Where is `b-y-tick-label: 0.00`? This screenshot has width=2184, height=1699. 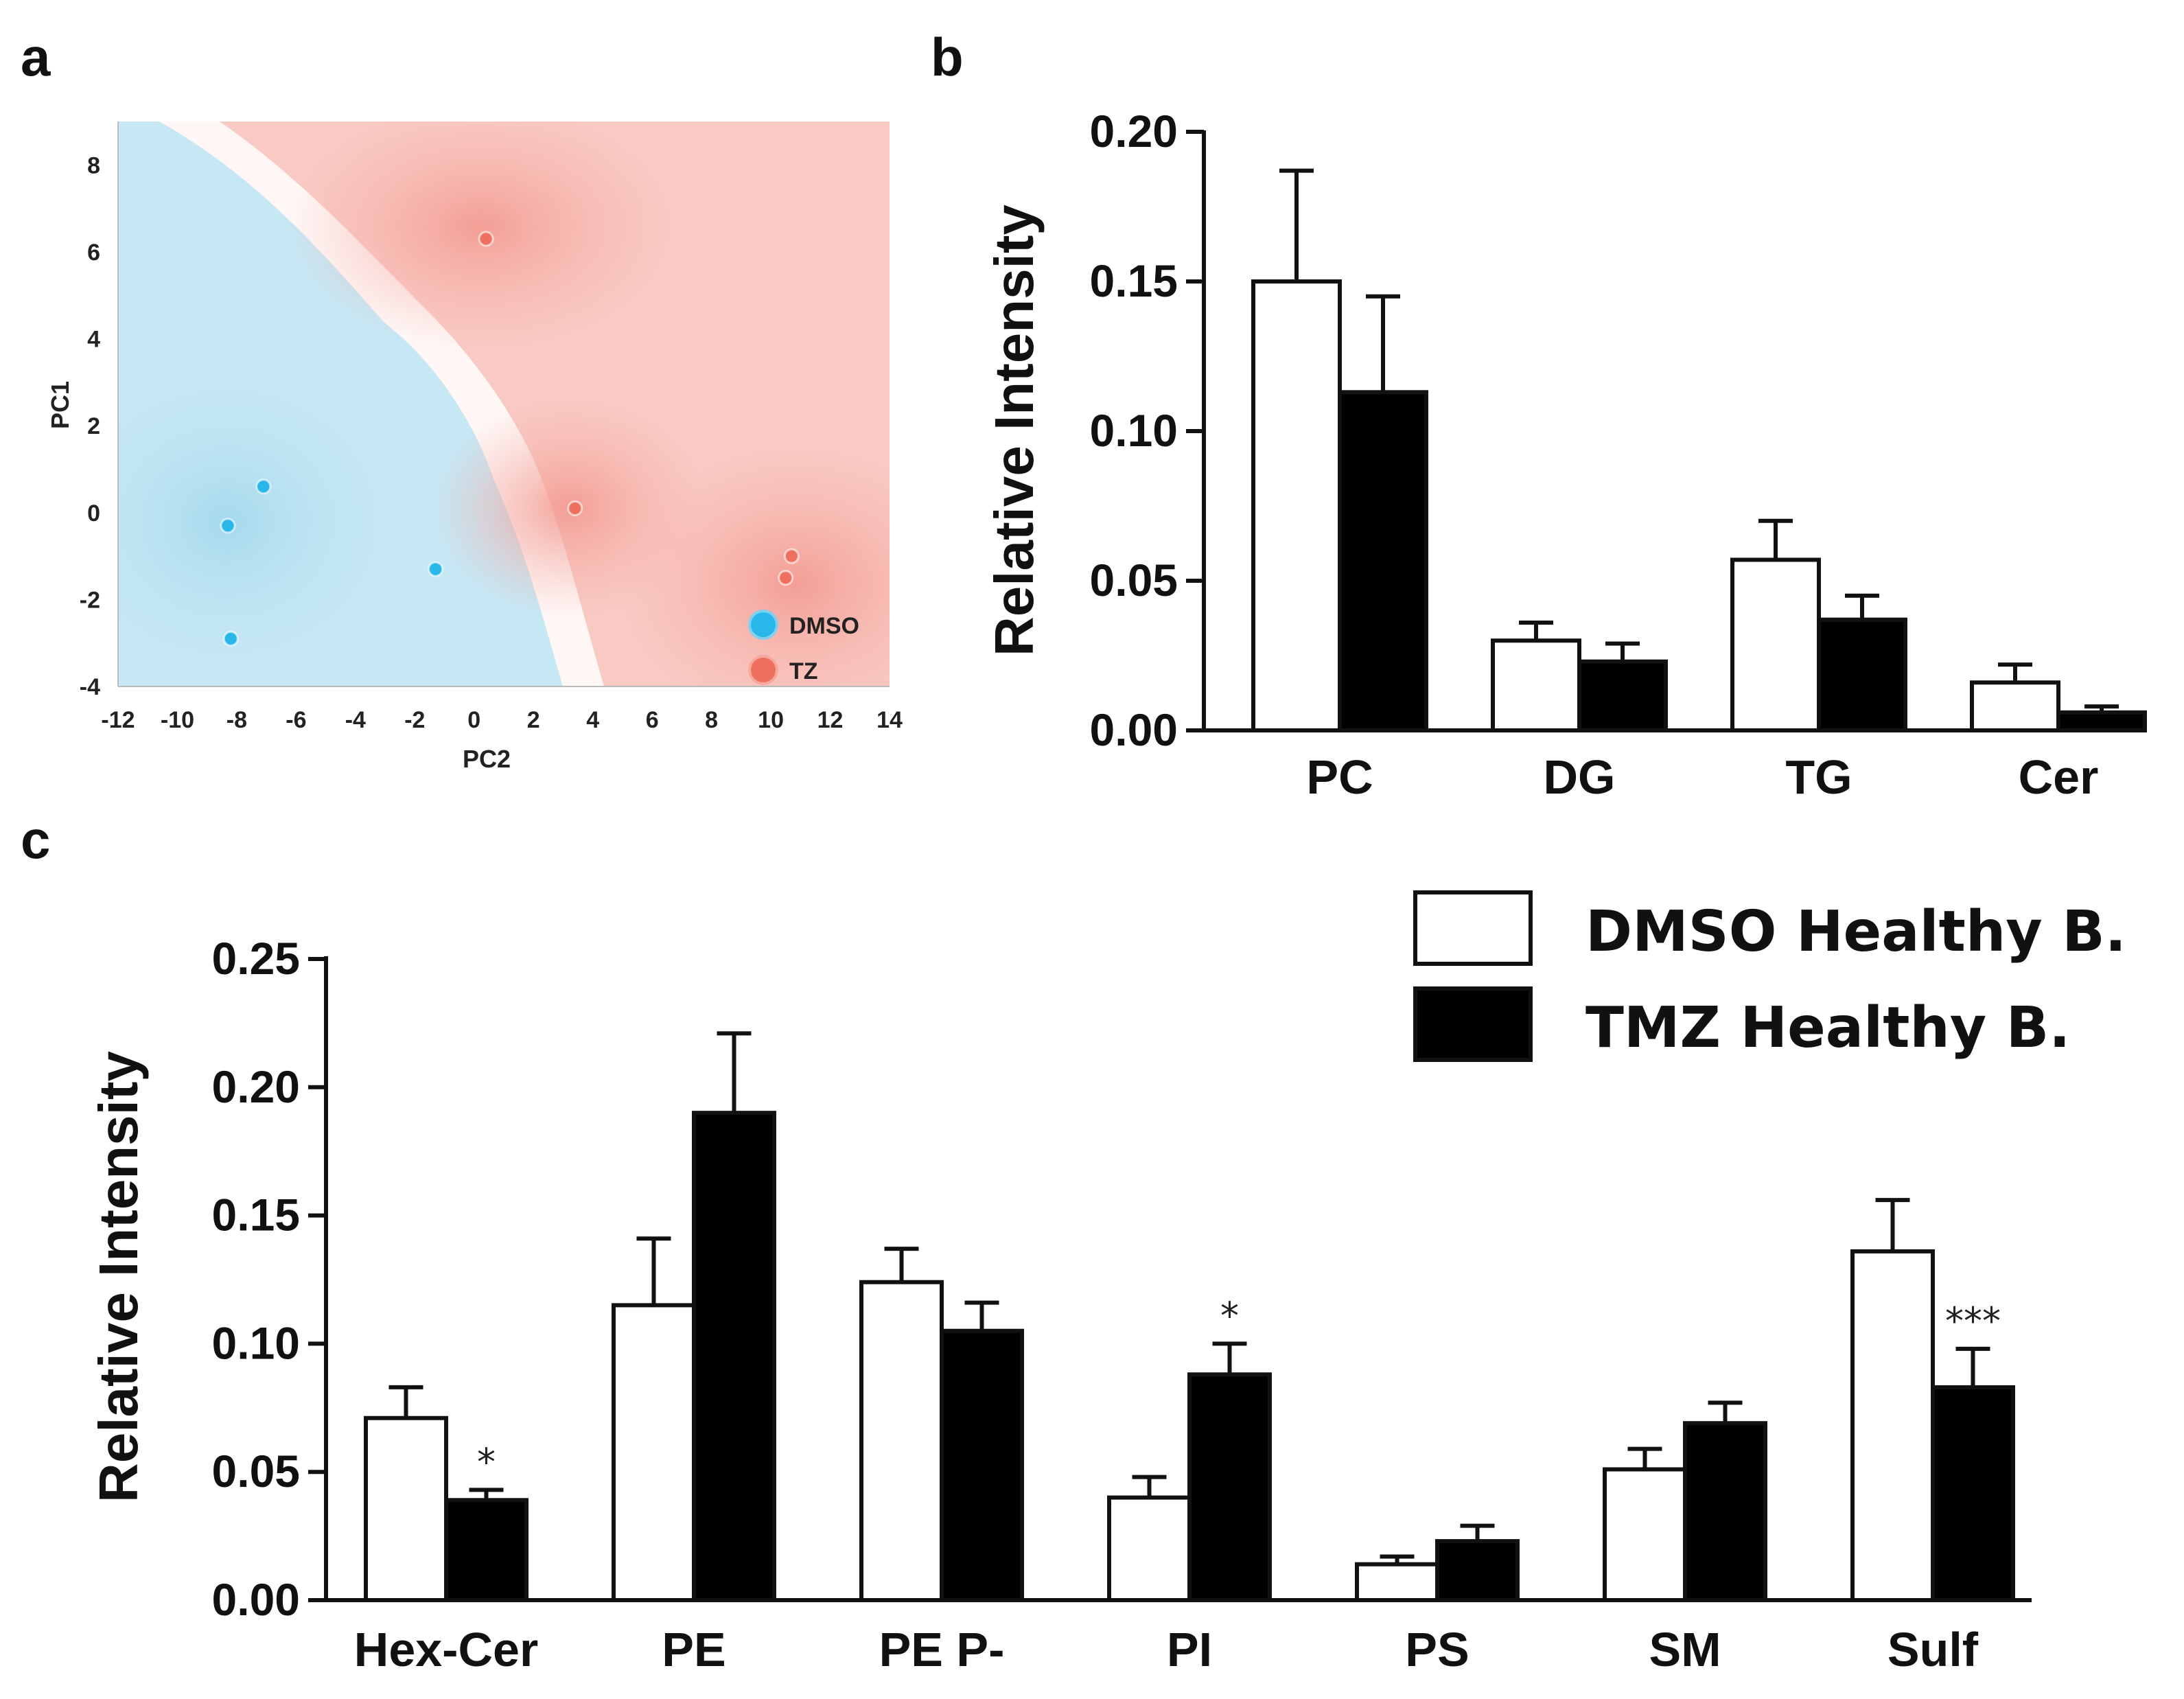
b-y-tick-label: 0.00 is located at coordinates (1134, 729).